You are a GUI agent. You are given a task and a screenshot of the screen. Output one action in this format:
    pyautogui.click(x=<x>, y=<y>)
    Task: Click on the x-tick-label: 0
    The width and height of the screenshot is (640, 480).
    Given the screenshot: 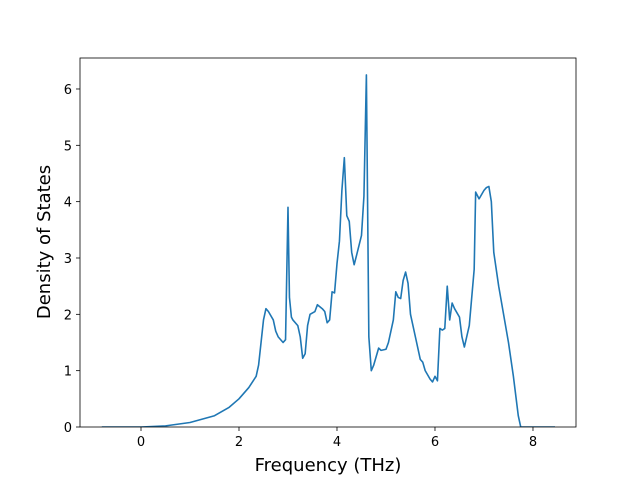 What is the action you would take?
    pyautogui.click(x=141, y=442)
    